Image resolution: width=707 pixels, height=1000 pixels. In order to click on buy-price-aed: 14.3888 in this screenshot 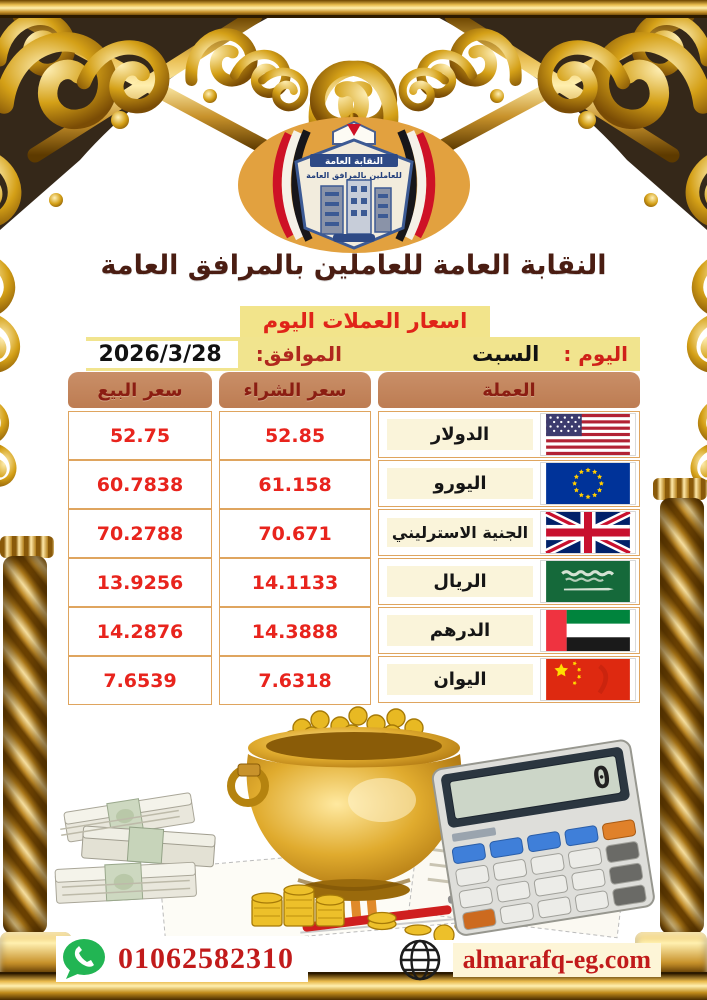, I will do `click(295, 631)`.